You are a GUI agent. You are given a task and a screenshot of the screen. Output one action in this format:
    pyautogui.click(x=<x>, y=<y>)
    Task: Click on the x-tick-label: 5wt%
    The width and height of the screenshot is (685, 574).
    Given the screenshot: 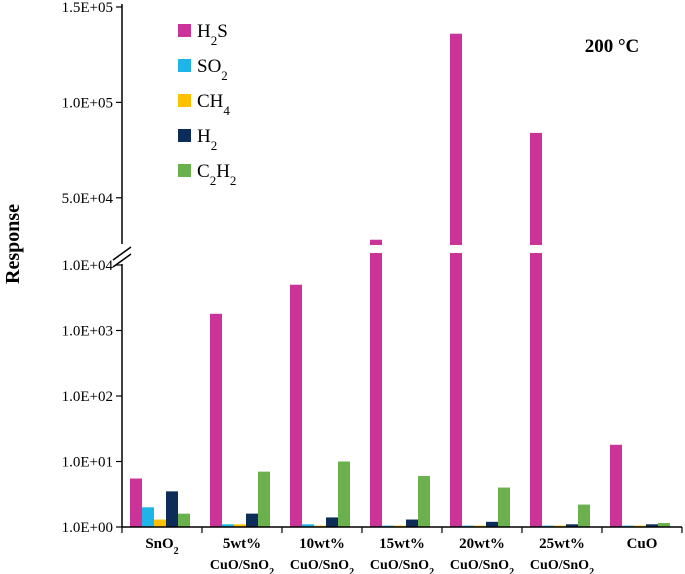 What is the action you would take?
    pyautogui.click(x=242, y=544)
    